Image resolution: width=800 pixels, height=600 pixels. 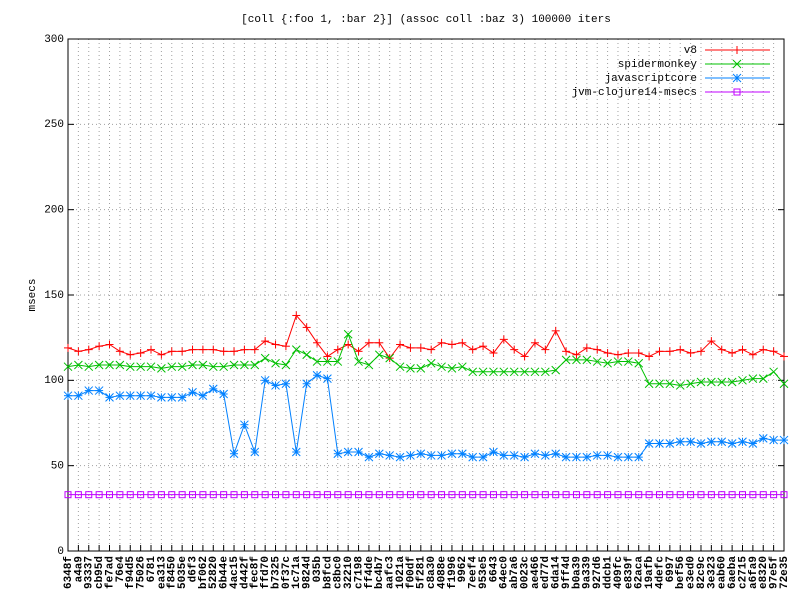 I want to click on x-tick-label: 6997, so click(x=671, y=569).